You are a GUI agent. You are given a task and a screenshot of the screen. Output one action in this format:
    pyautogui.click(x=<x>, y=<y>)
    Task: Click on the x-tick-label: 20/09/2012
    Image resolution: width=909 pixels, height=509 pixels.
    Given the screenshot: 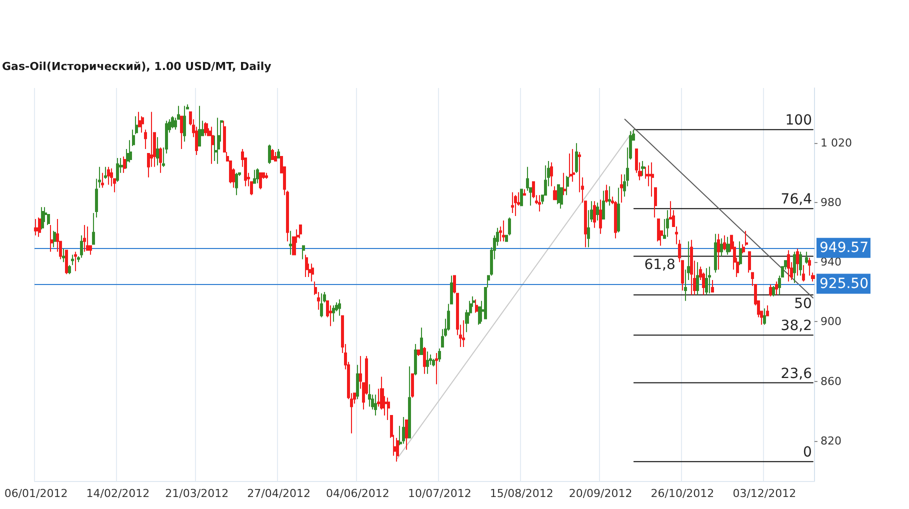 What is the action you would take?
    pyautogui.click(x=600, y=493)
    